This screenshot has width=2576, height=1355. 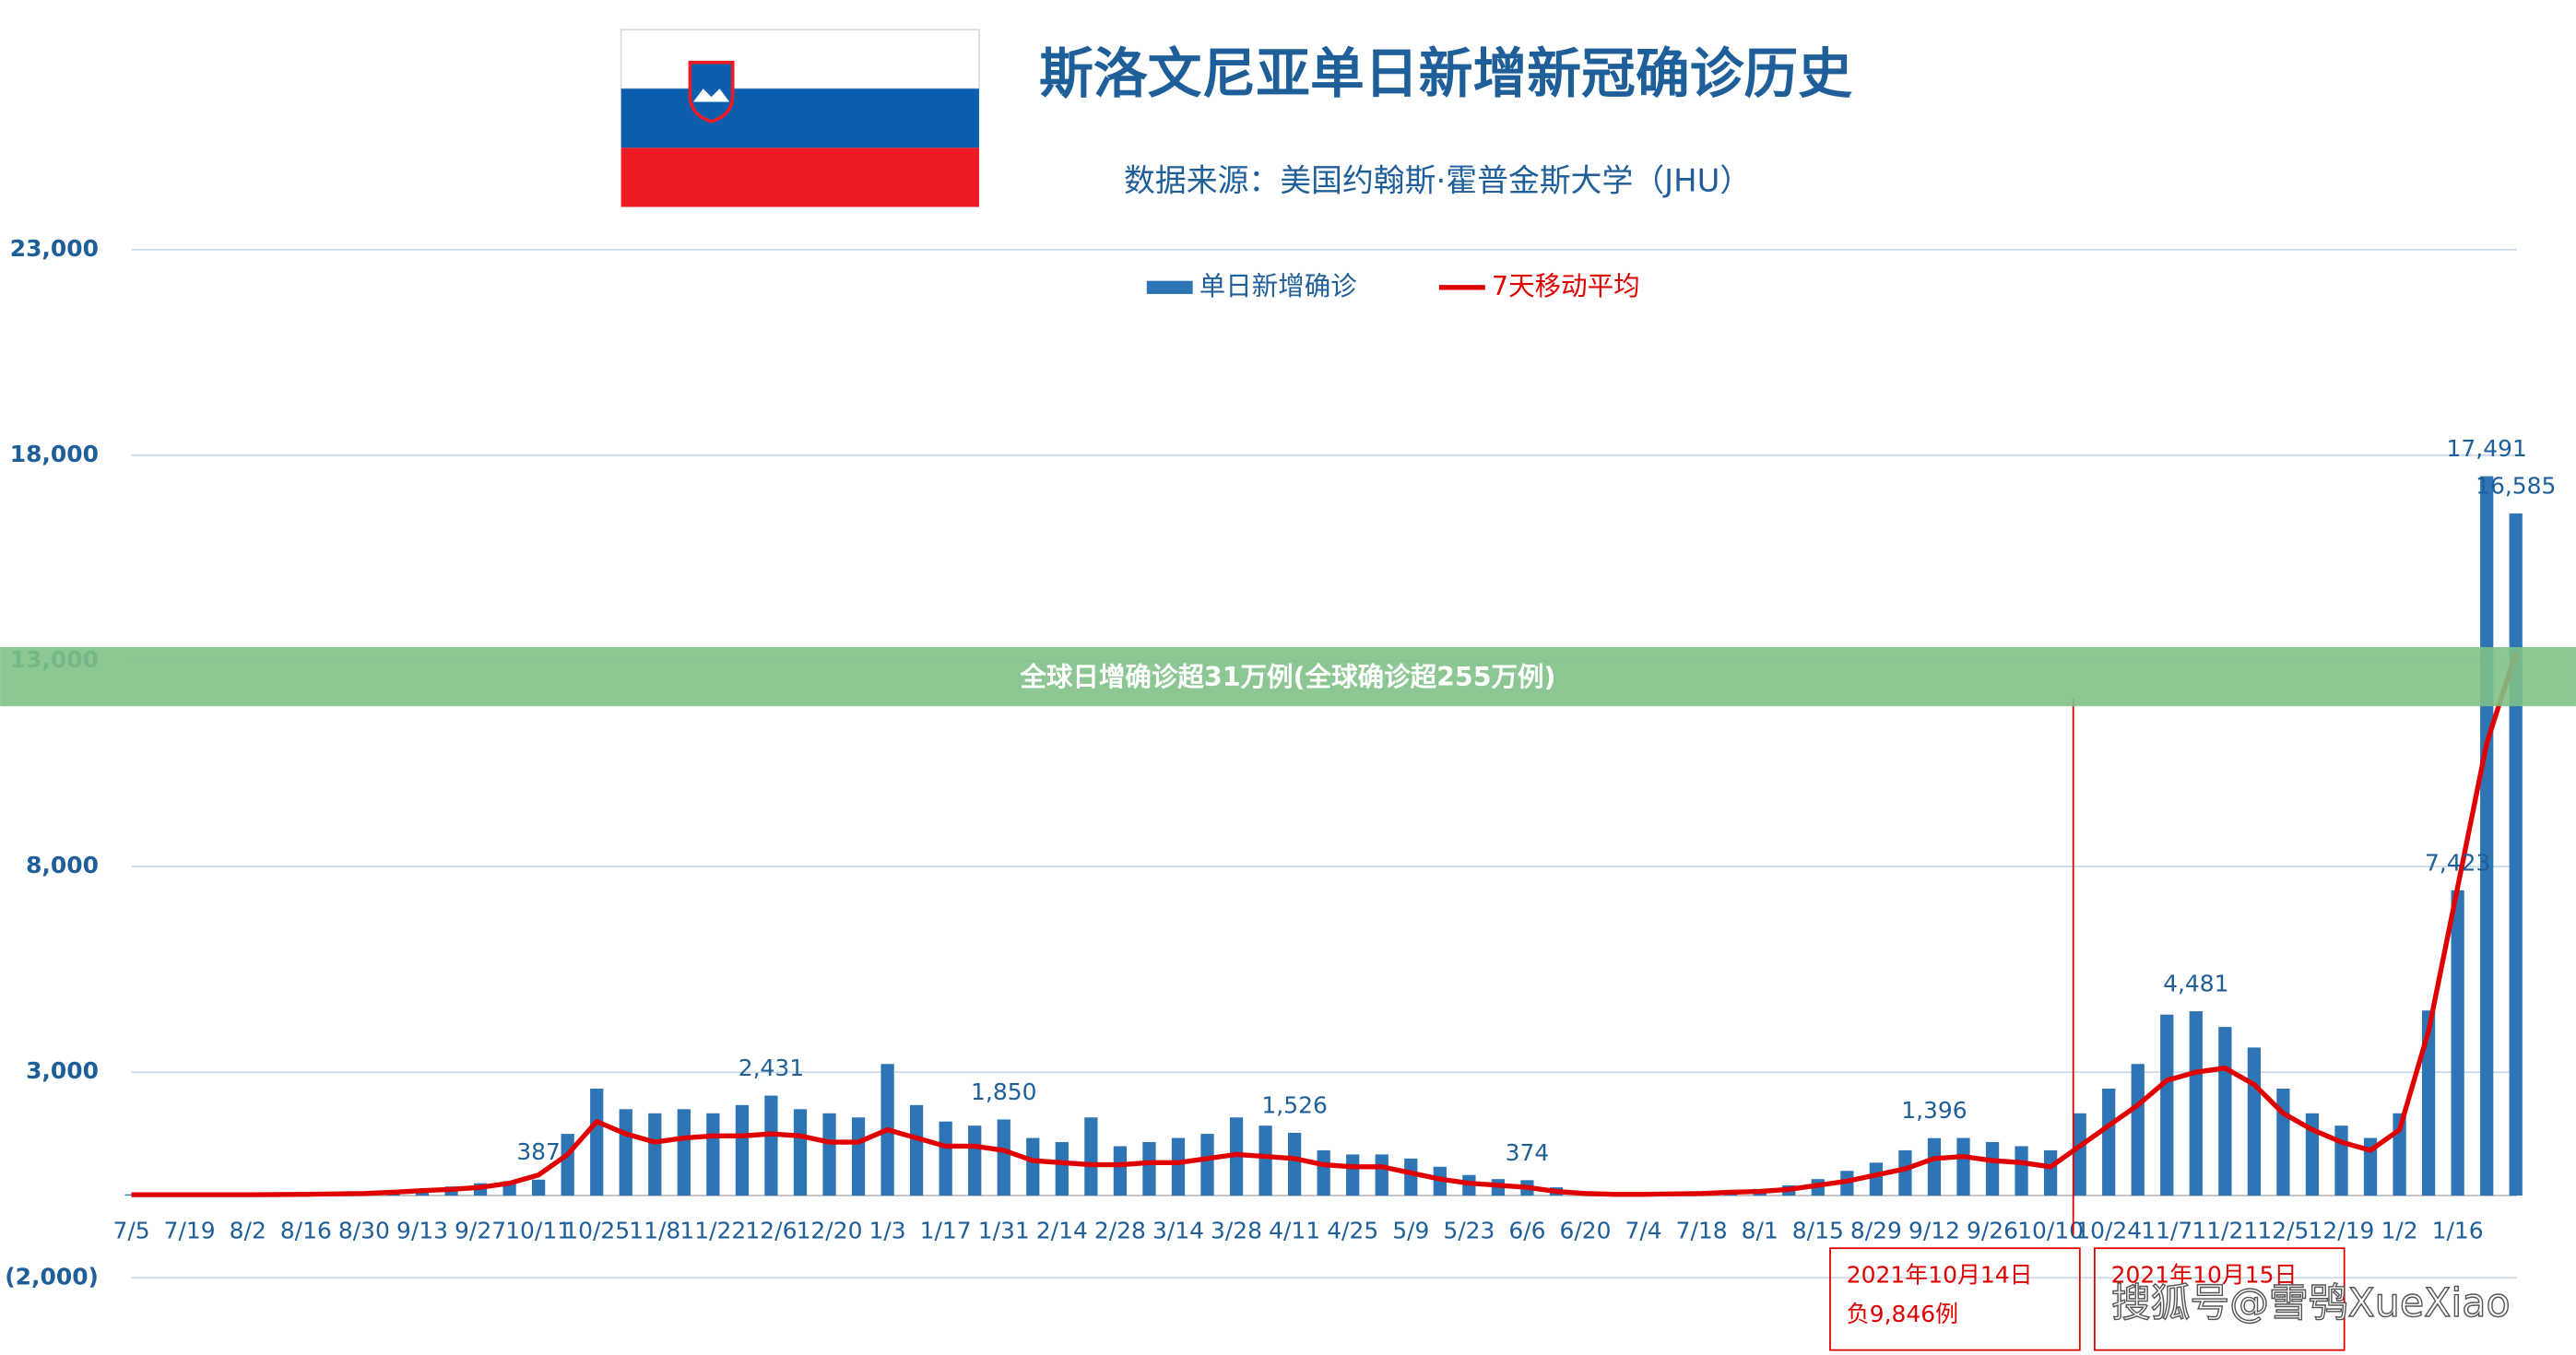 What do you see at coordinates (1003, 1091) in the screenshot?
I see `data-label: 1,850` at bounding box center [1003, 1091].